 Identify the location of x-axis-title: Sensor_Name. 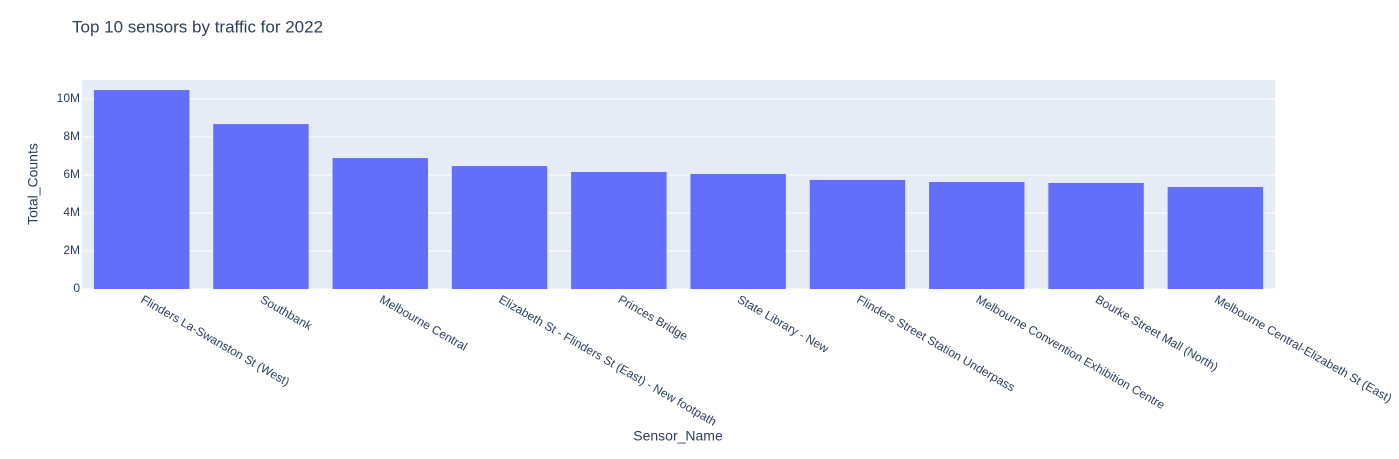
(678, 436).